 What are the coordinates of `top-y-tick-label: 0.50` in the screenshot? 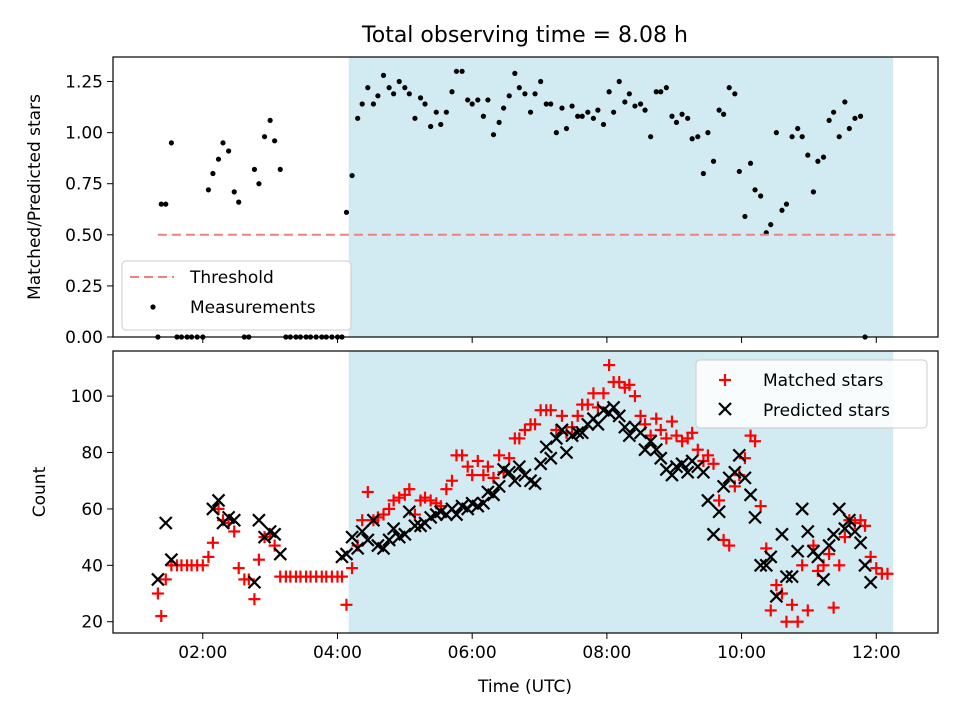 It's located at (84, 236).